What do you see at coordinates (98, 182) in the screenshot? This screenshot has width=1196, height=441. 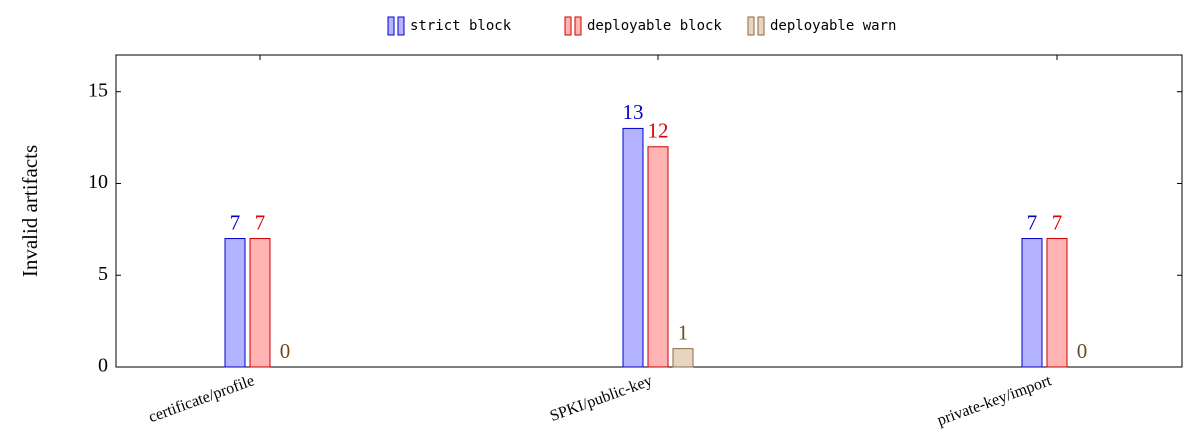 I see `y-tick-label: 10` at bounding box center [98, 182].